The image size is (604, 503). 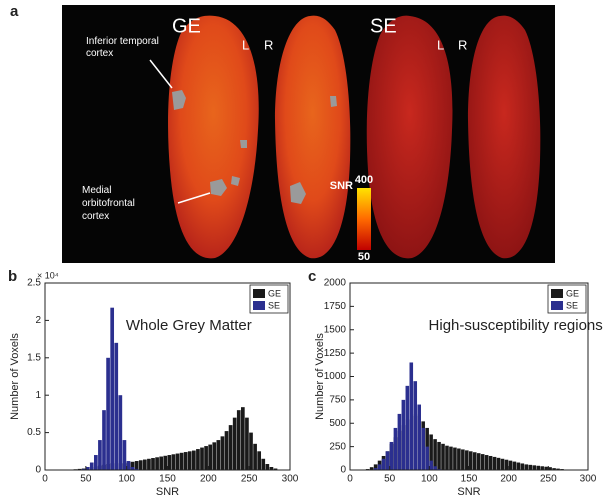 I want to click on brain-ge-right, so click(x=313, y=137).